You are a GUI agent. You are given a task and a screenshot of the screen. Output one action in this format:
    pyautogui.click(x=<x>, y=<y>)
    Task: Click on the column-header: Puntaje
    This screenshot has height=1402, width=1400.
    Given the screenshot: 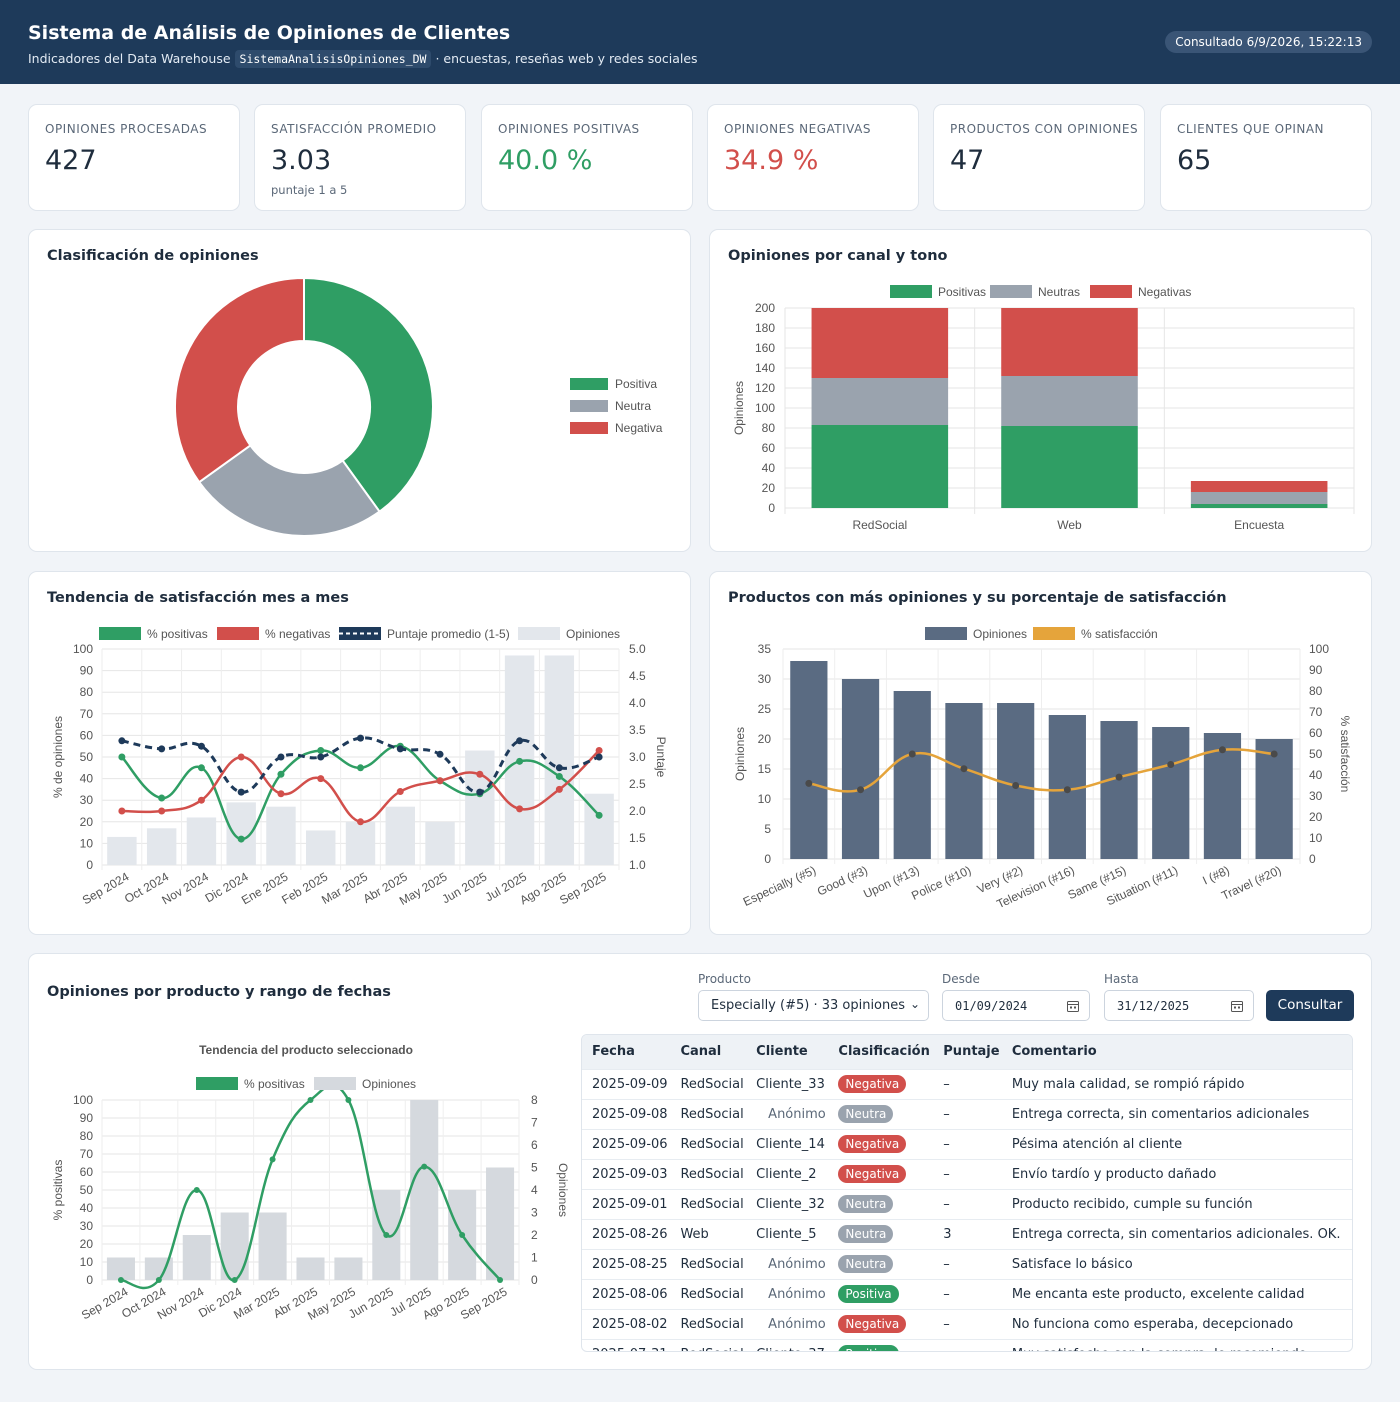 What is the action you would take?
    pyautogui.click(x=971, y=1052)
    